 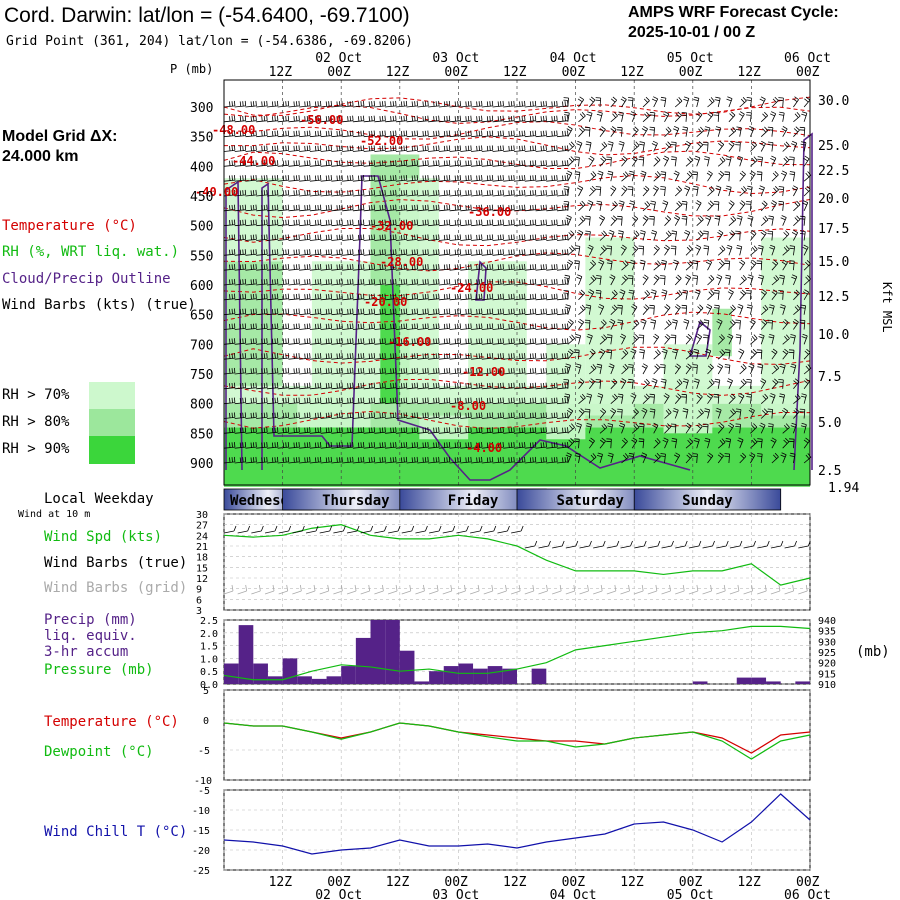 What do you see at coordinates (112, 395) in the screenshot?
I see `rh-70-swatch` at bounding box center [112, 395].